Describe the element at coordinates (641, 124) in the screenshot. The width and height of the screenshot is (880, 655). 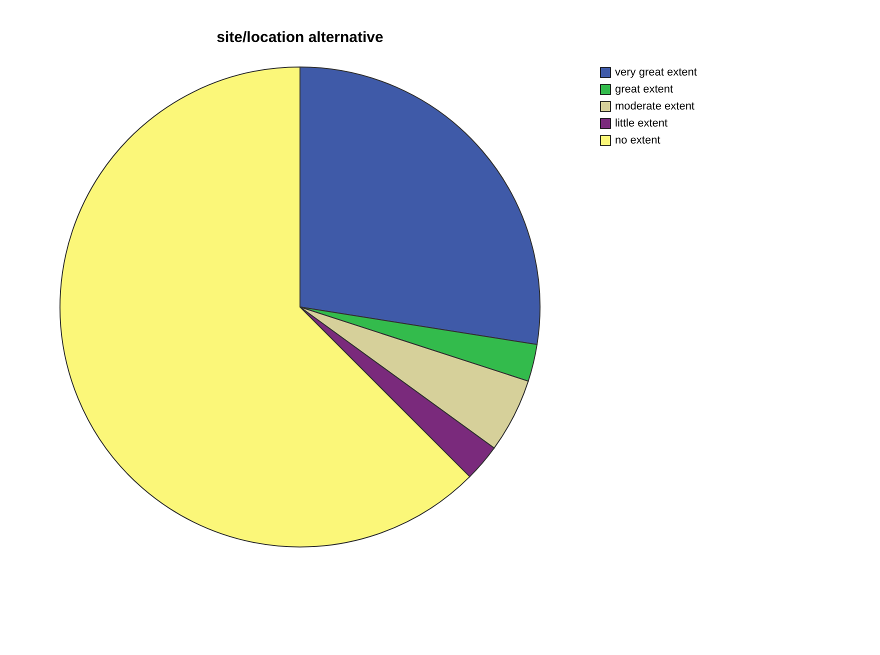
I see `legend-label: little extent` at that location.